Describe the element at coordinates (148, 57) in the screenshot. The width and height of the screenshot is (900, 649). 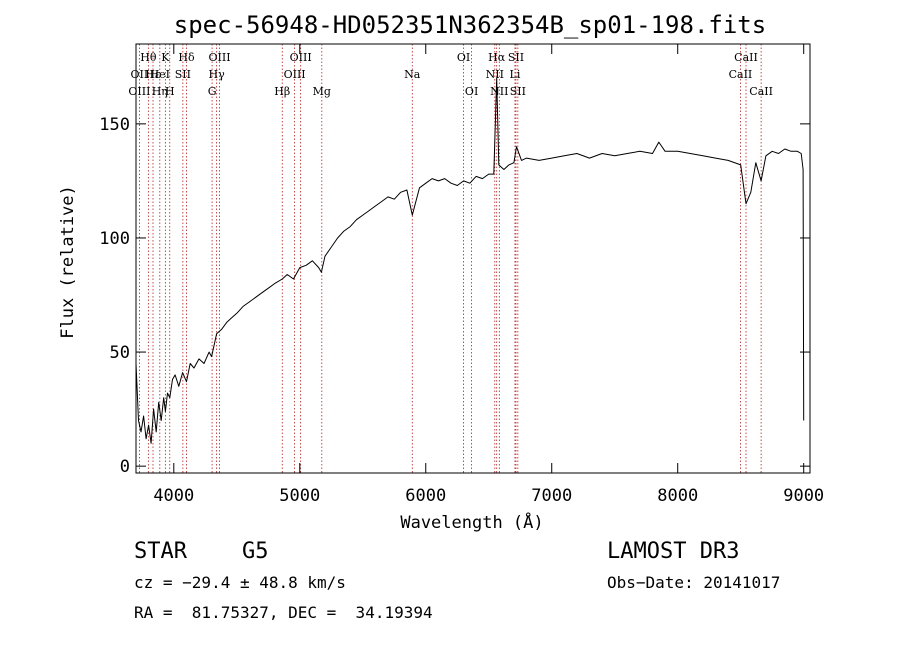
I see `line-marker-label: Hθ` at that location.